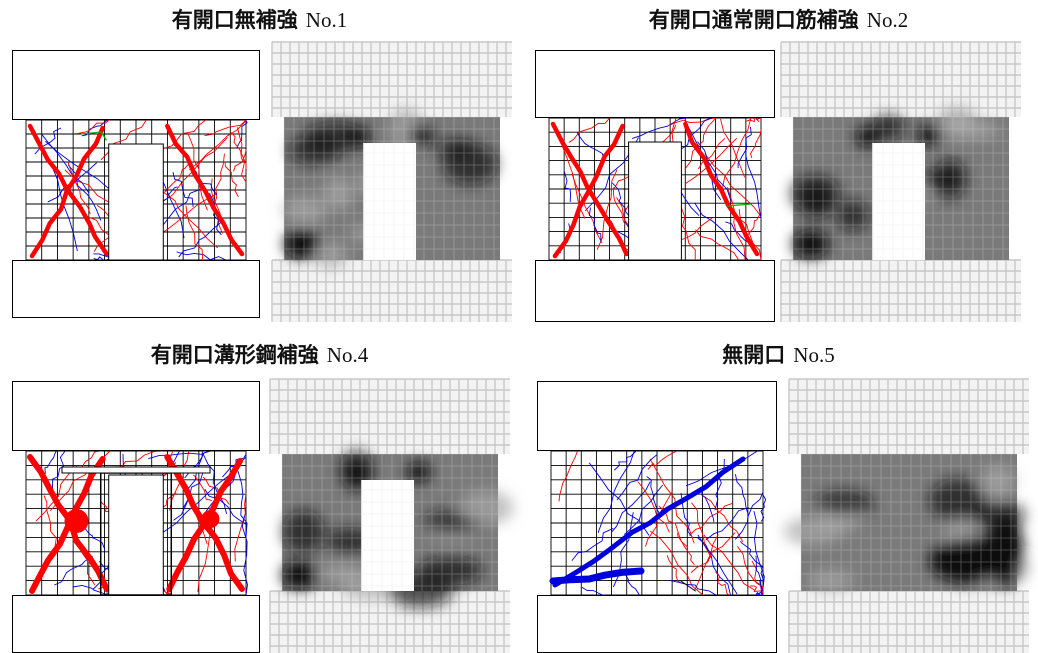 This screenshot has height=653, width=1038. Describe the element at coordinates (906, 527) in the screenshot. I see `damage-shading` at that location.